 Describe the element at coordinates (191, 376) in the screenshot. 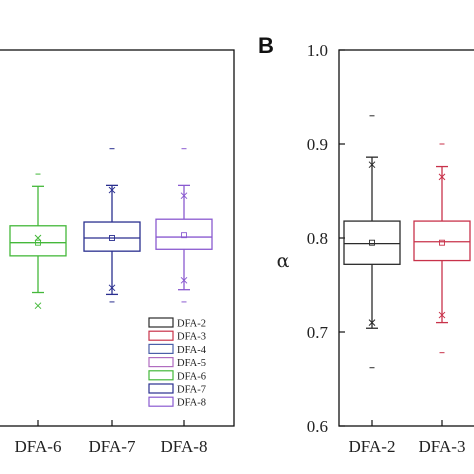

I see `legend-label: DFA-6` at that location.